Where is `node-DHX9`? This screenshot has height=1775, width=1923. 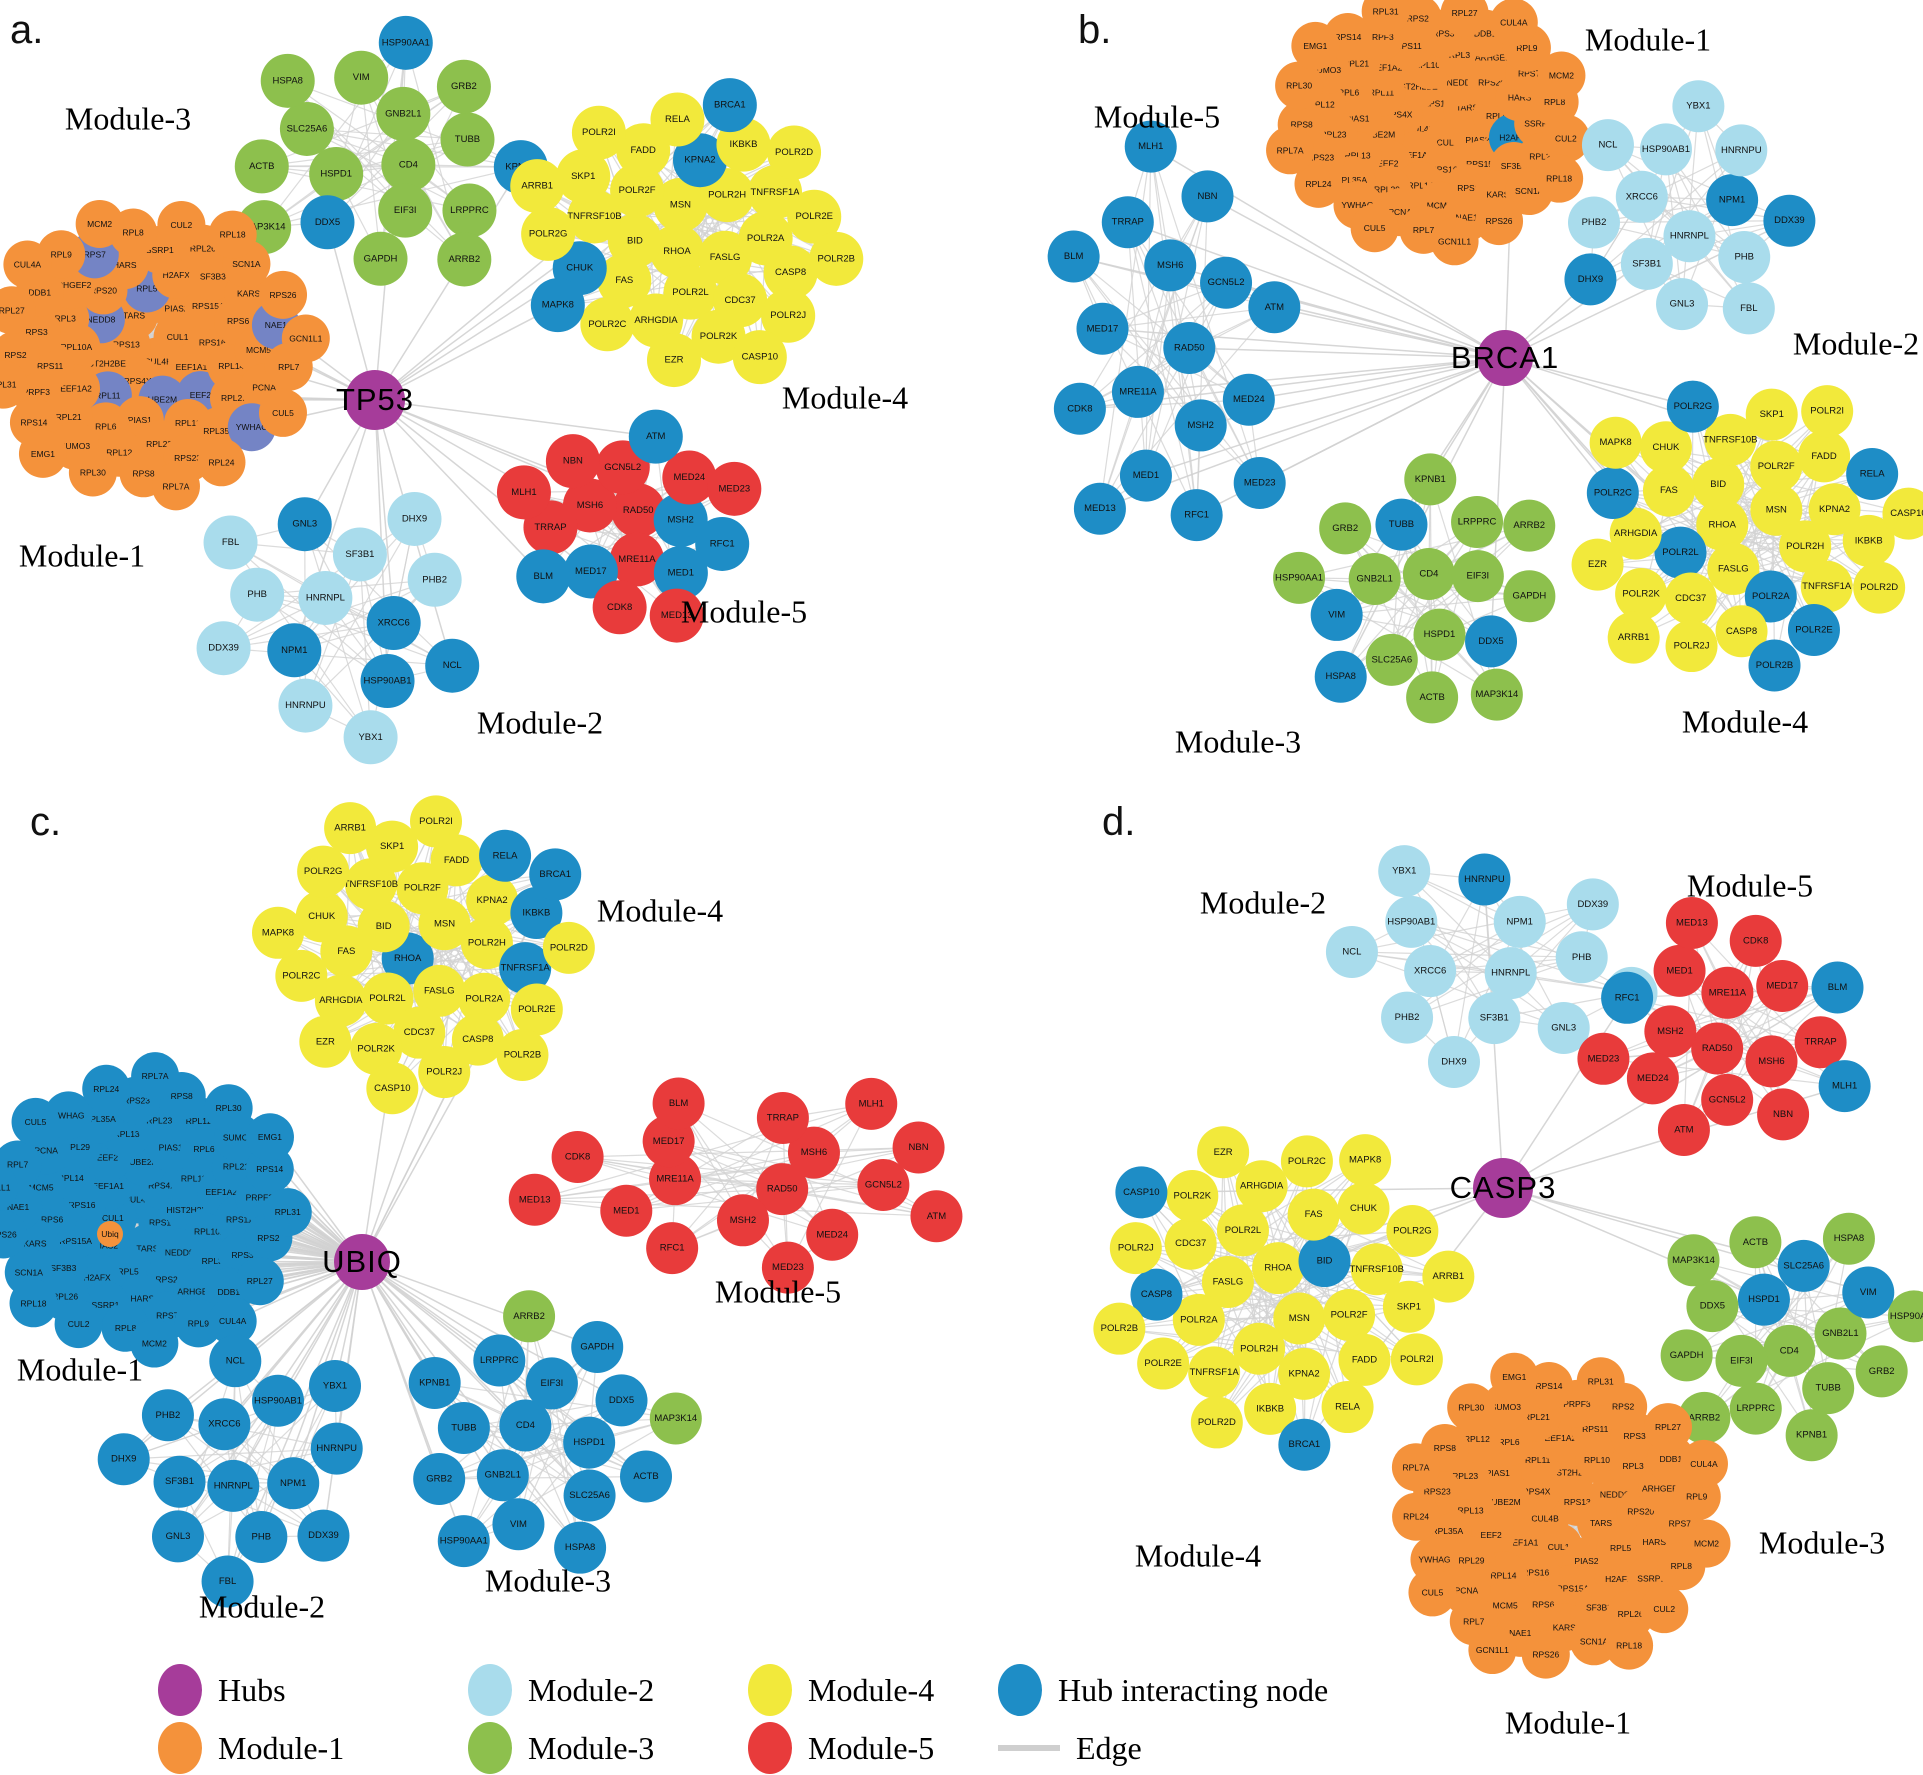 node-DHX9 is located at coordinates (414, 518).